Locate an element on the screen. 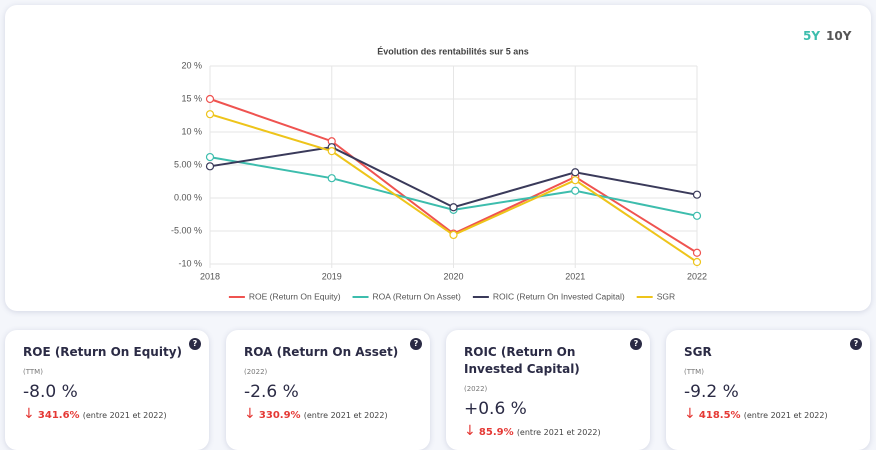 Image resolution: width=876 pixels, height=450 pixels. y-tick-label: -10 % is located at coordinates (190, 263).